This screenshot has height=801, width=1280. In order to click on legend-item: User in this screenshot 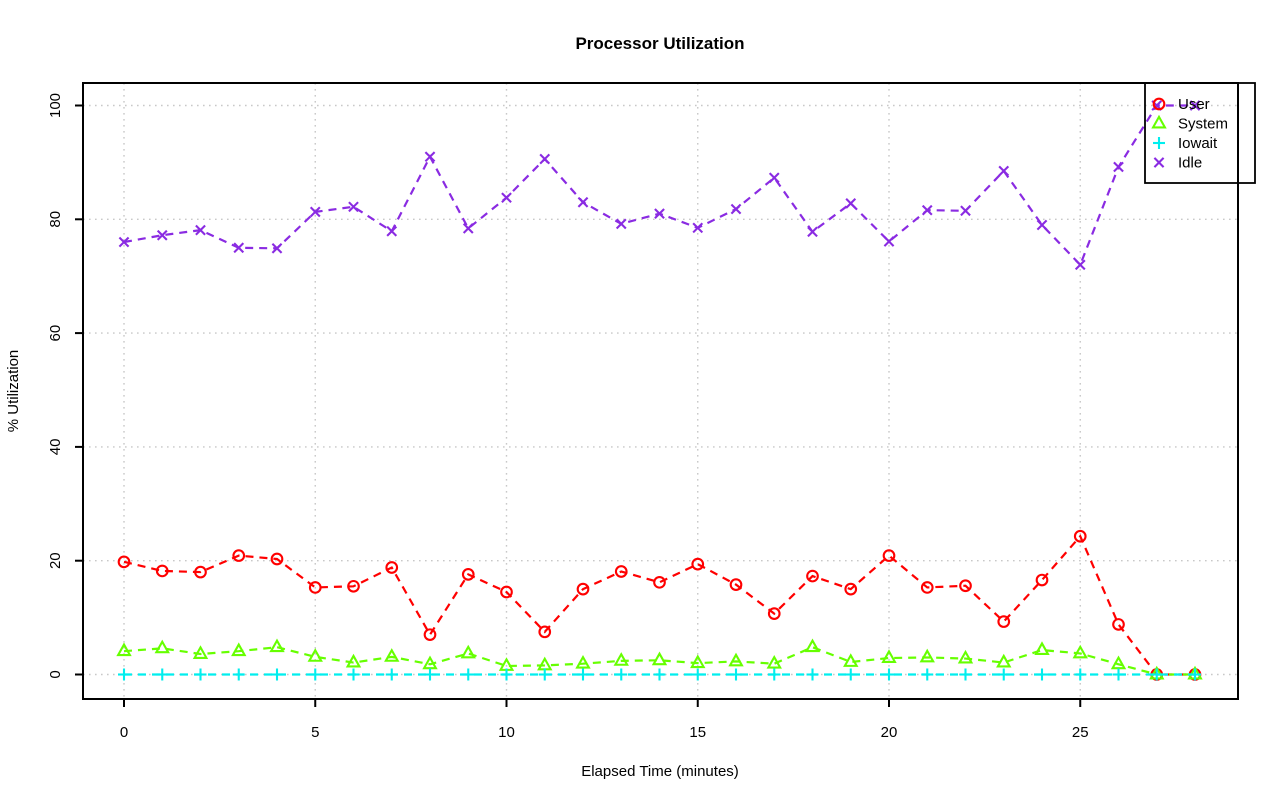, I will do `click(1181, 104)`.